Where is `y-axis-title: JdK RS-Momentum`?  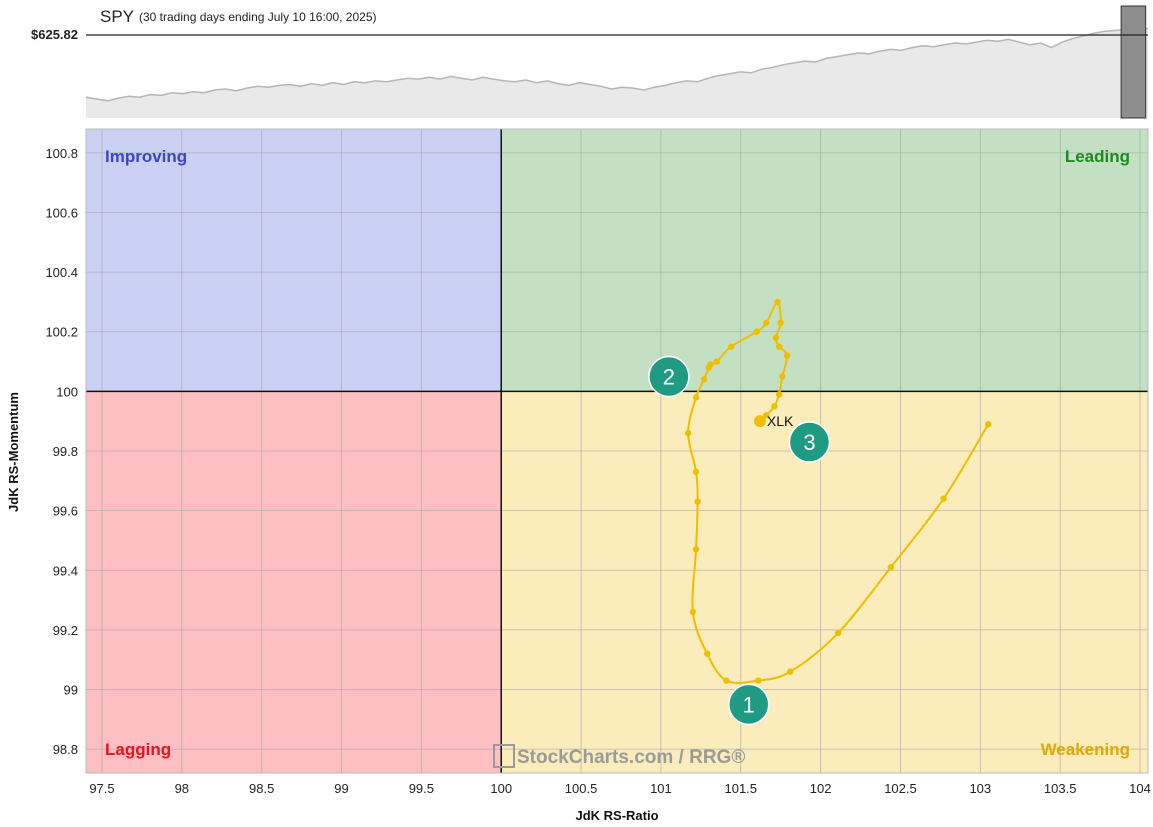 y-axis-title: JdK RS-Momentum is located at coordinates (13, 452).